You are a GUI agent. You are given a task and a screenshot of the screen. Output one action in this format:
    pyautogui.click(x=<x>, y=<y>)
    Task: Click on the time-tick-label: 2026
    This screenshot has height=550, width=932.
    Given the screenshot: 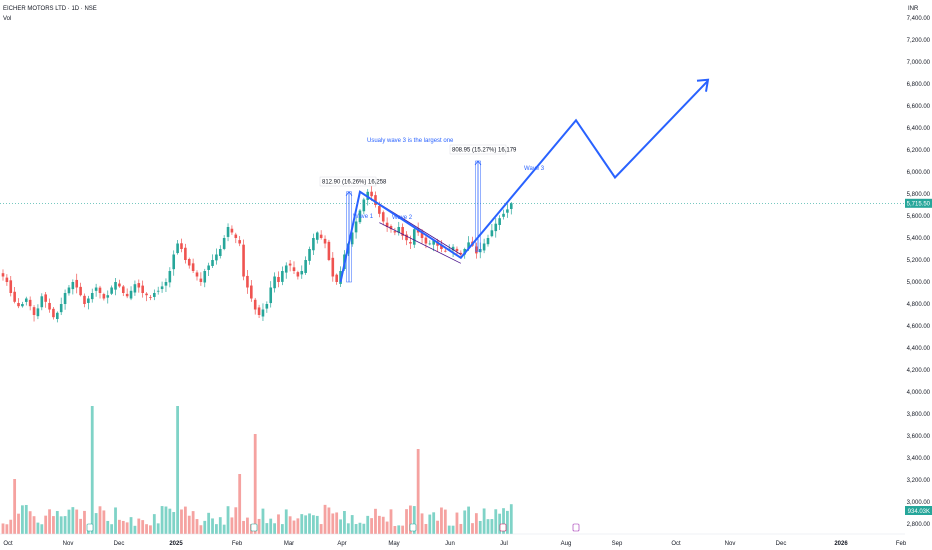 What is the action you would take?
    pyautogui.click(x=841, y=544)
    